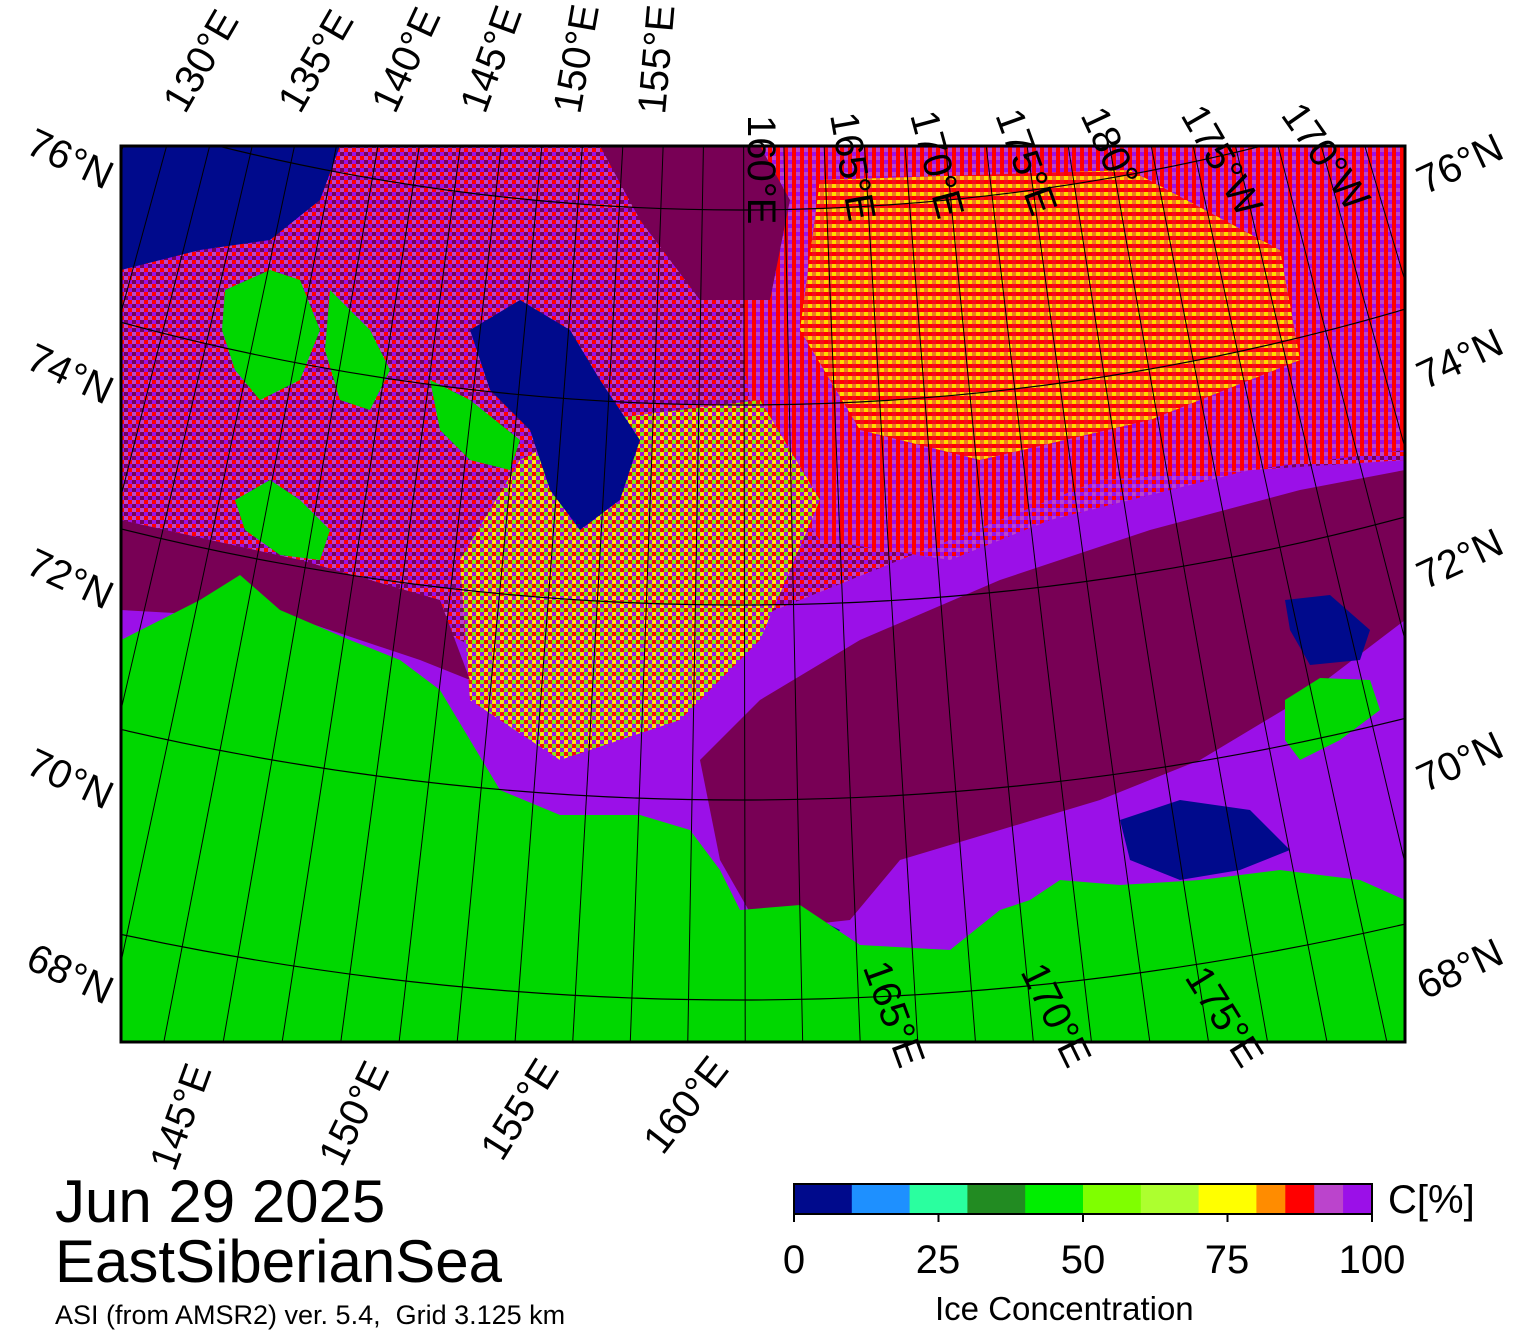 The height and width of the screenshot is (1336, 1527). I want to click on map-date: Jun 29 2025, so click(220, 1201).